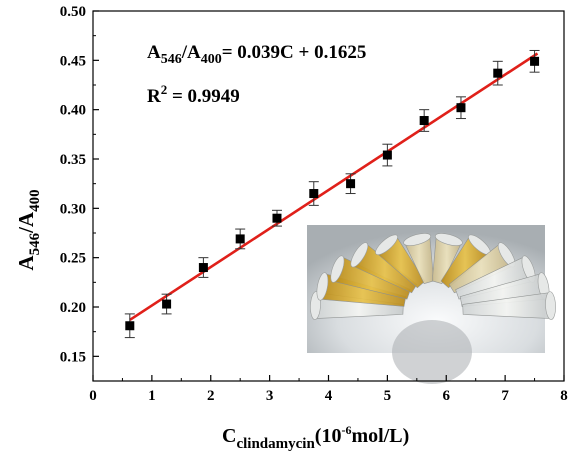  I want to click on x-tick-label: 4, so click(329, 396).